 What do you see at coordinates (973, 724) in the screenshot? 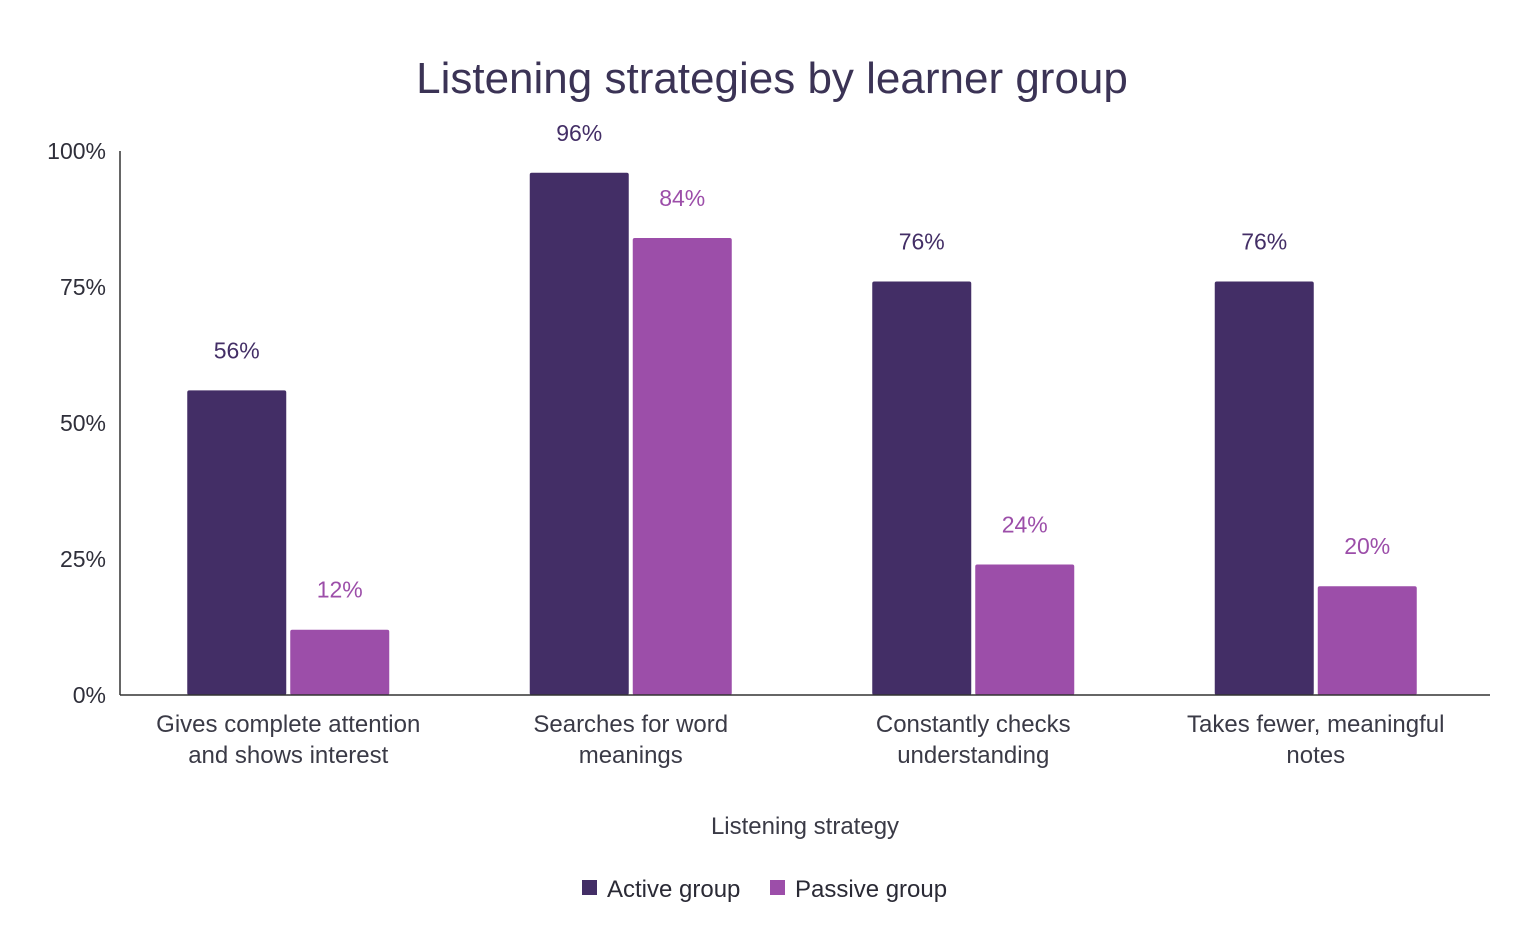
I see `x-category-label: Constantly checks` at bounding box center [973, 724].